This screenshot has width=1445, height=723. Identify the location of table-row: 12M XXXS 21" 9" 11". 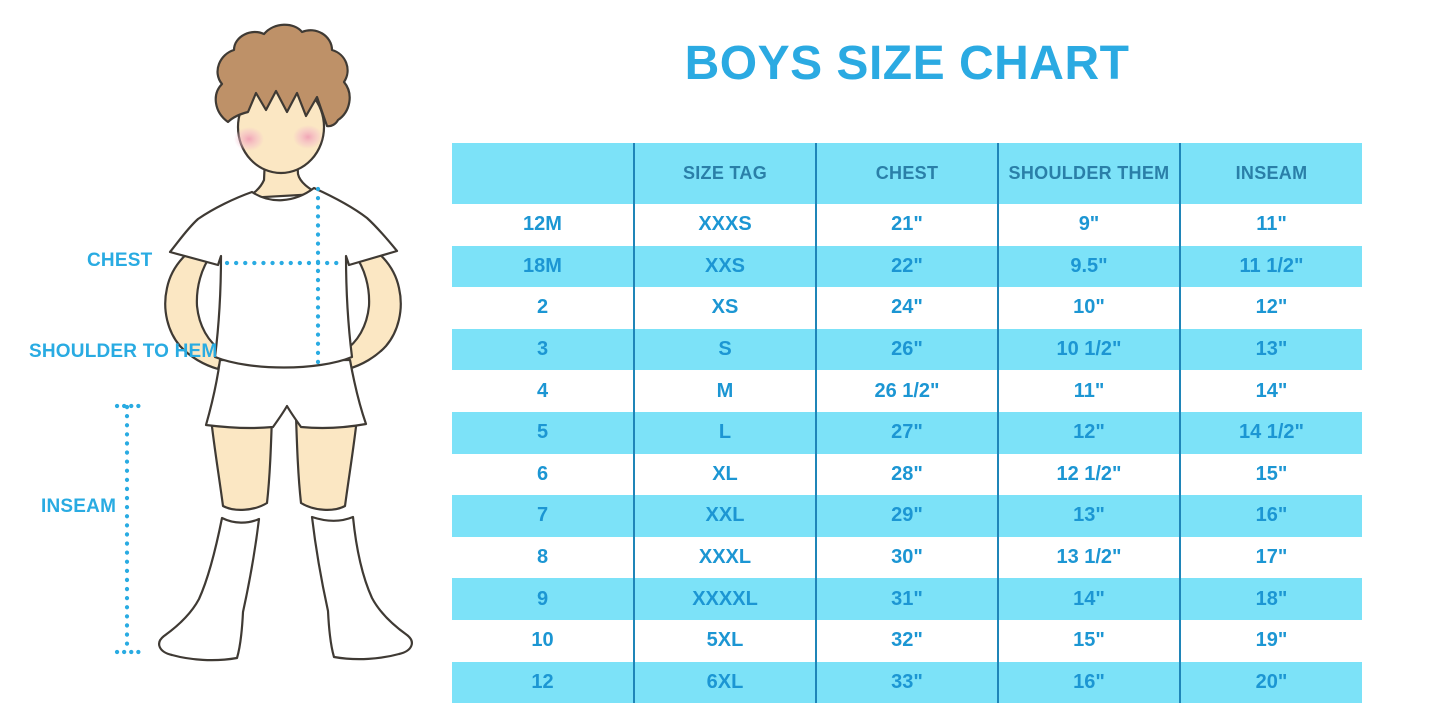
(907, 225).